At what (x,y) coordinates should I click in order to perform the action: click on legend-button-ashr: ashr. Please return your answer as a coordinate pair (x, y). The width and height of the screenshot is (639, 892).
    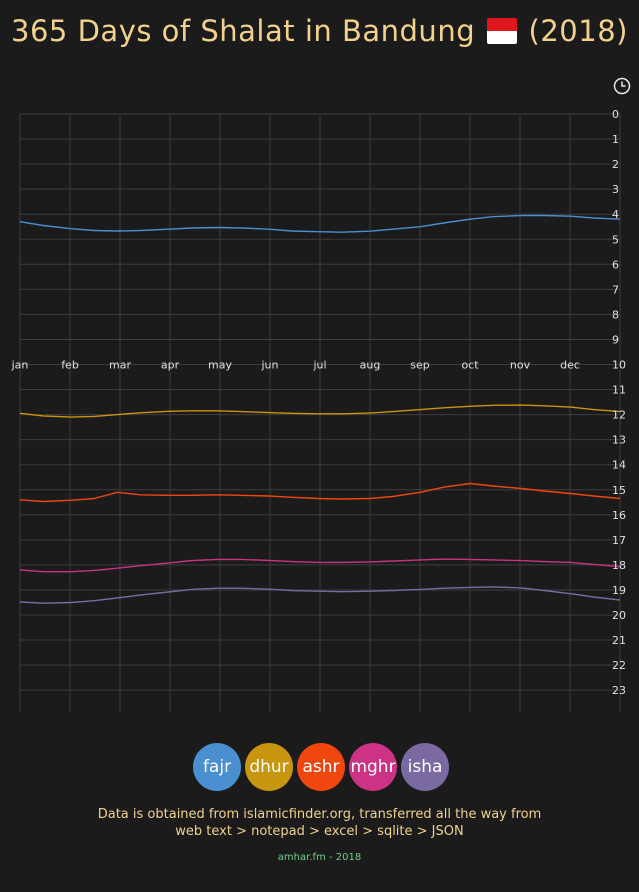
    Looking at the image, I should click on (321, 767).